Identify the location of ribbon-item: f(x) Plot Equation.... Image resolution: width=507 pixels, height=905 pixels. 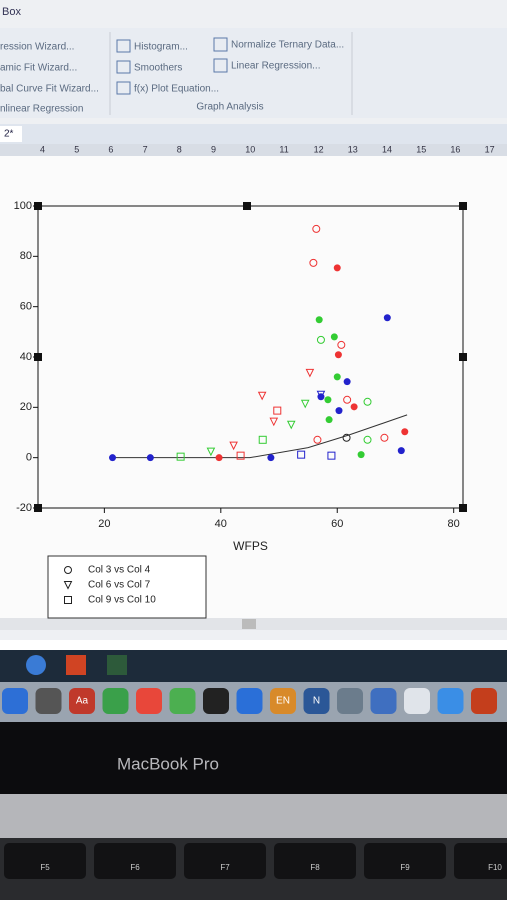
(176, 89).